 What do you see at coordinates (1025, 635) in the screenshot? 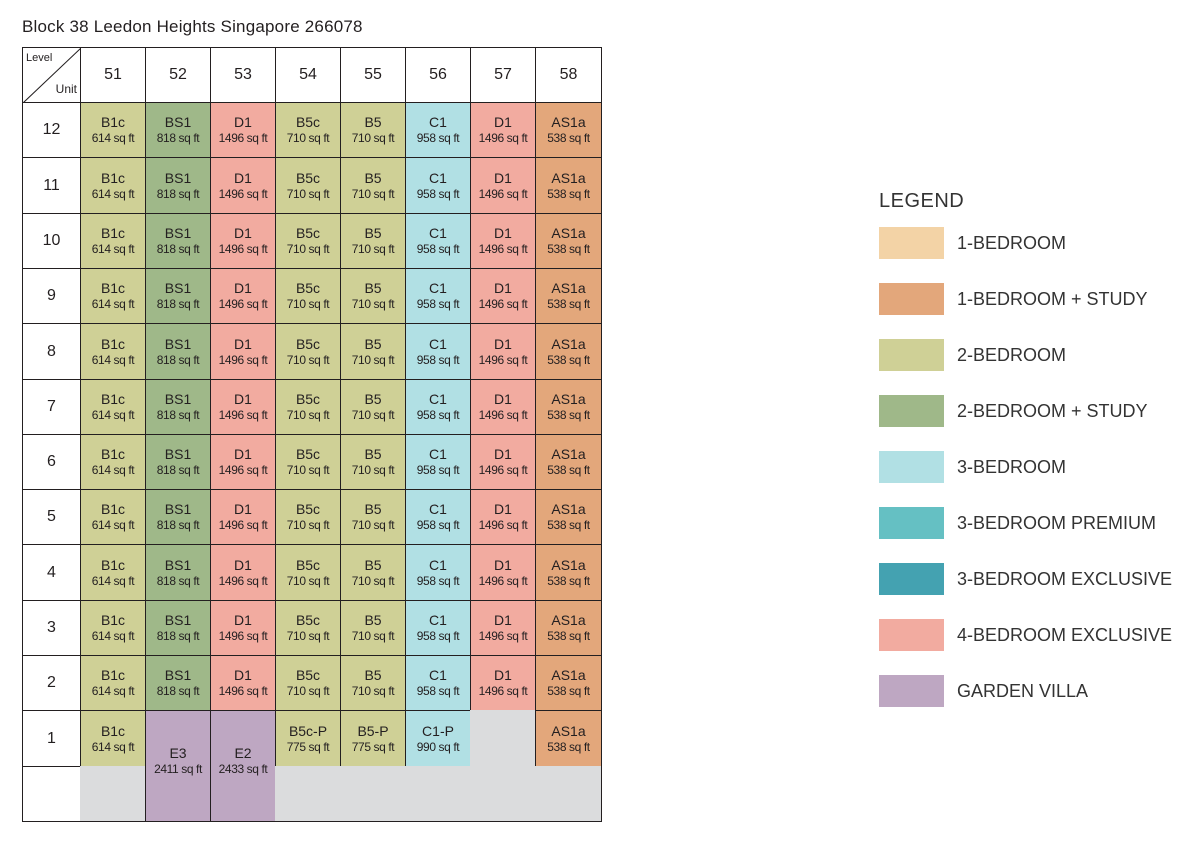
I see `legend-item: 4-BEDROOM EXCLUSIVE` at bounding box center [1025, 635].